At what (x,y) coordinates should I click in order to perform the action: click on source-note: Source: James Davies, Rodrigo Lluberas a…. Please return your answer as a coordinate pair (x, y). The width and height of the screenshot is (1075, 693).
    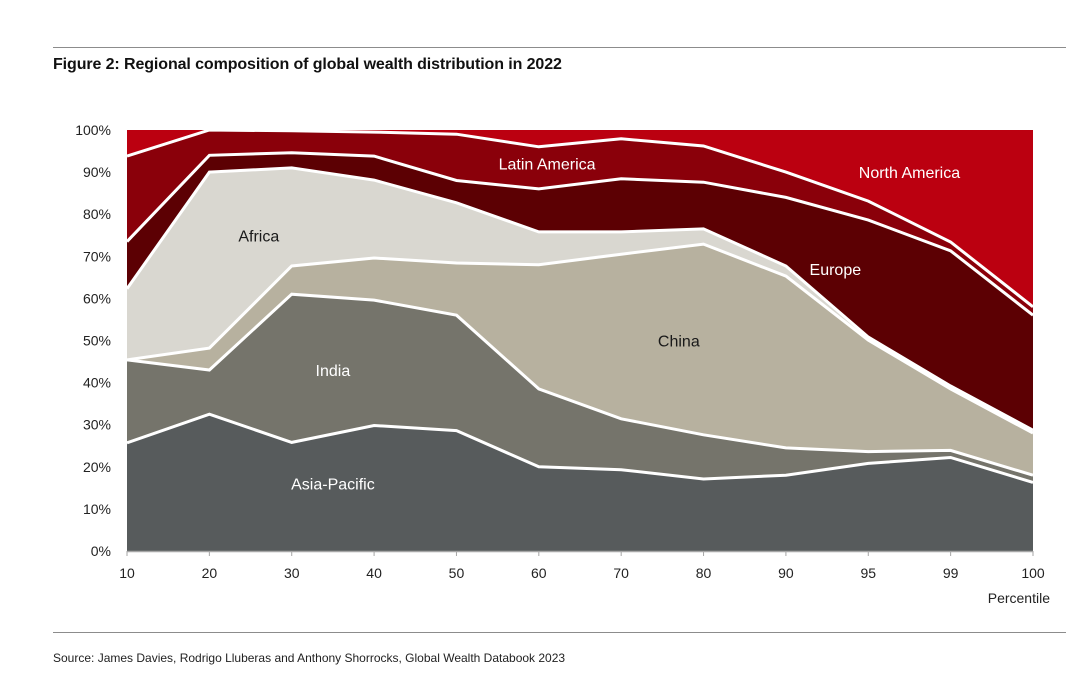
    Looking at the image, I should click on (309, 658).